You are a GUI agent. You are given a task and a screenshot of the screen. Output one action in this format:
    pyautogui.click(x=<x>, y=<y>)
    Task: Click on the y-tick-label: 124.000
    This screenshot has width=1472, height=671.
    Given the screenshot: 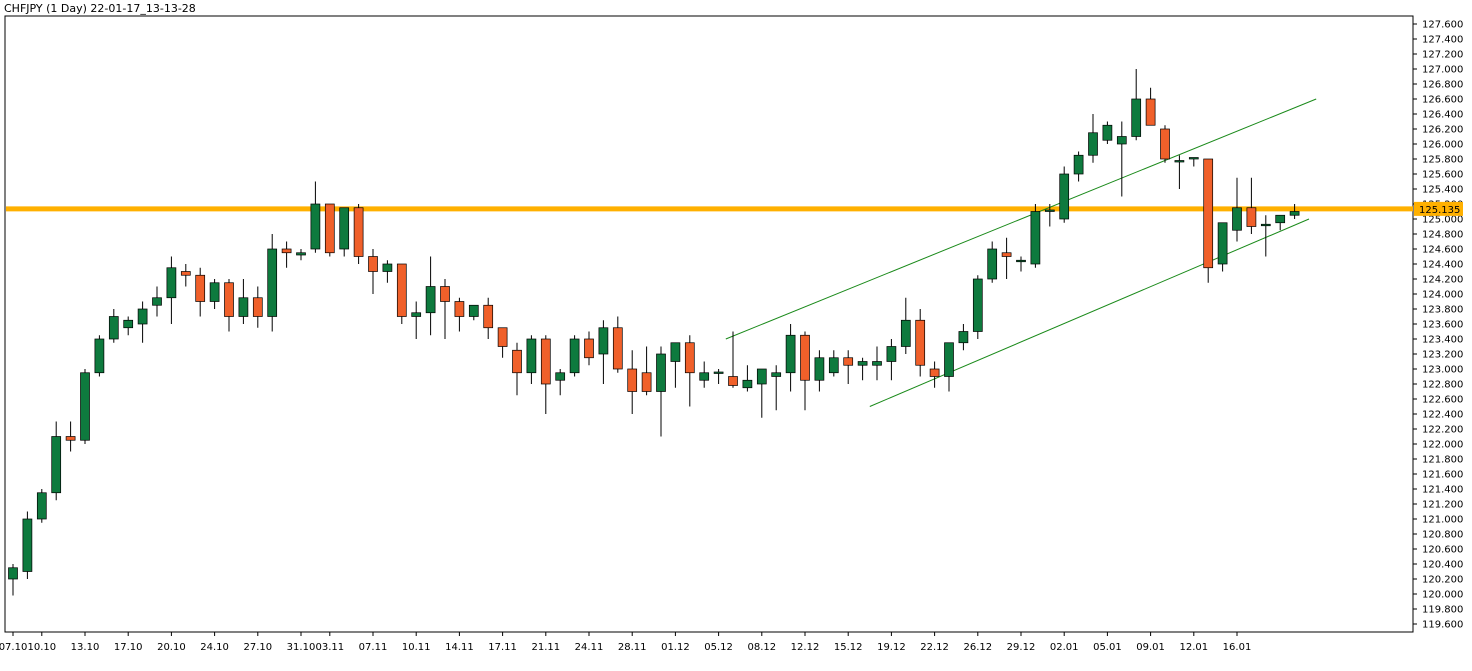 What is the action you would take?
    pyautogui.click(x=1442, y=295)
    